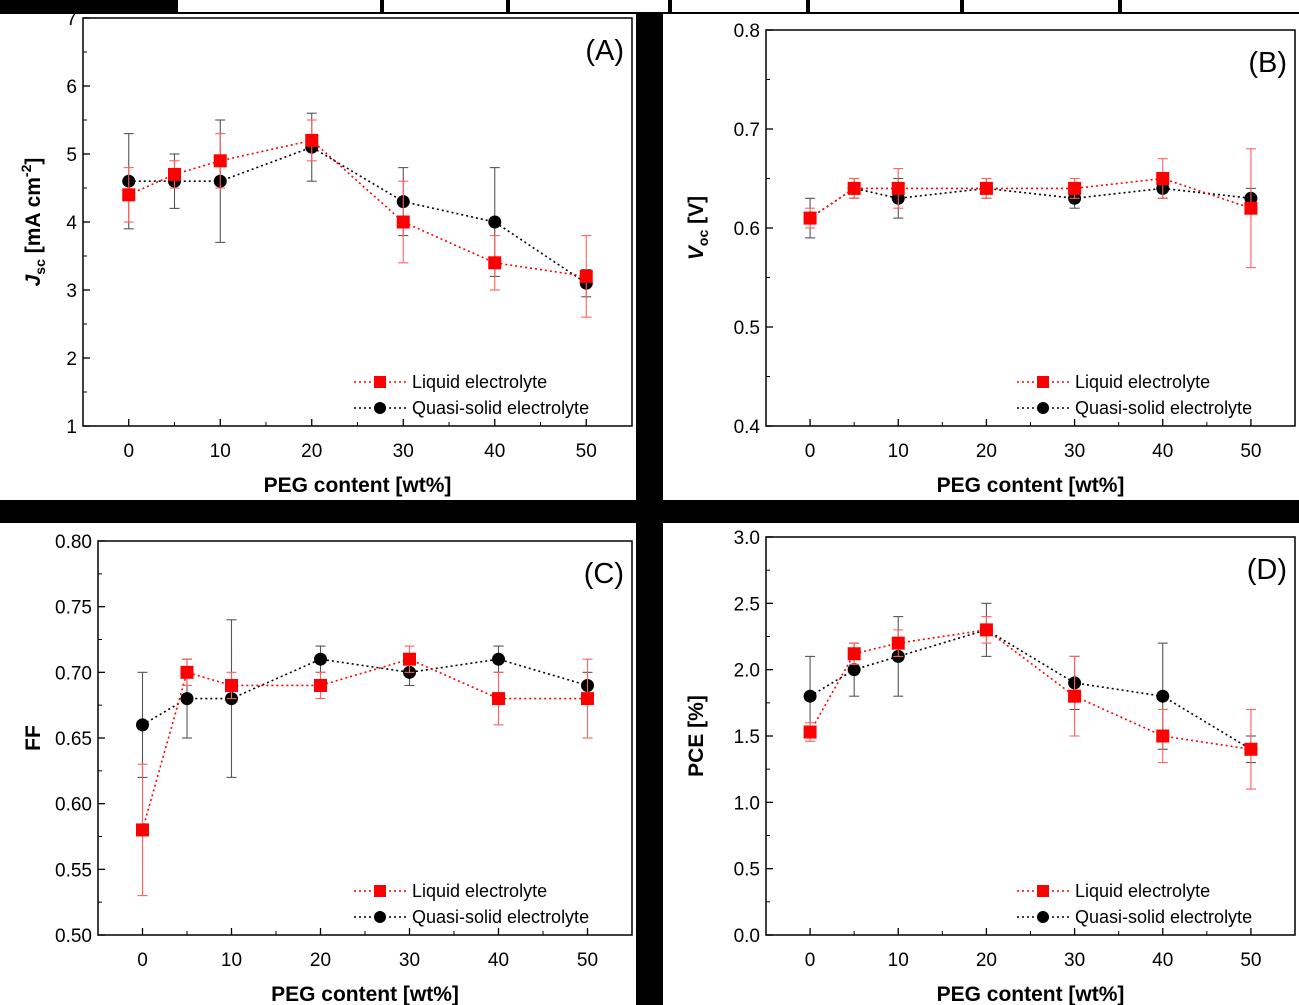 This screenshot has width=1299, height=1005. What do you see at coordinates (73, 805) in the screenshot?
I see `y-tick-label: 0.60` at bounding box center [73, 805].